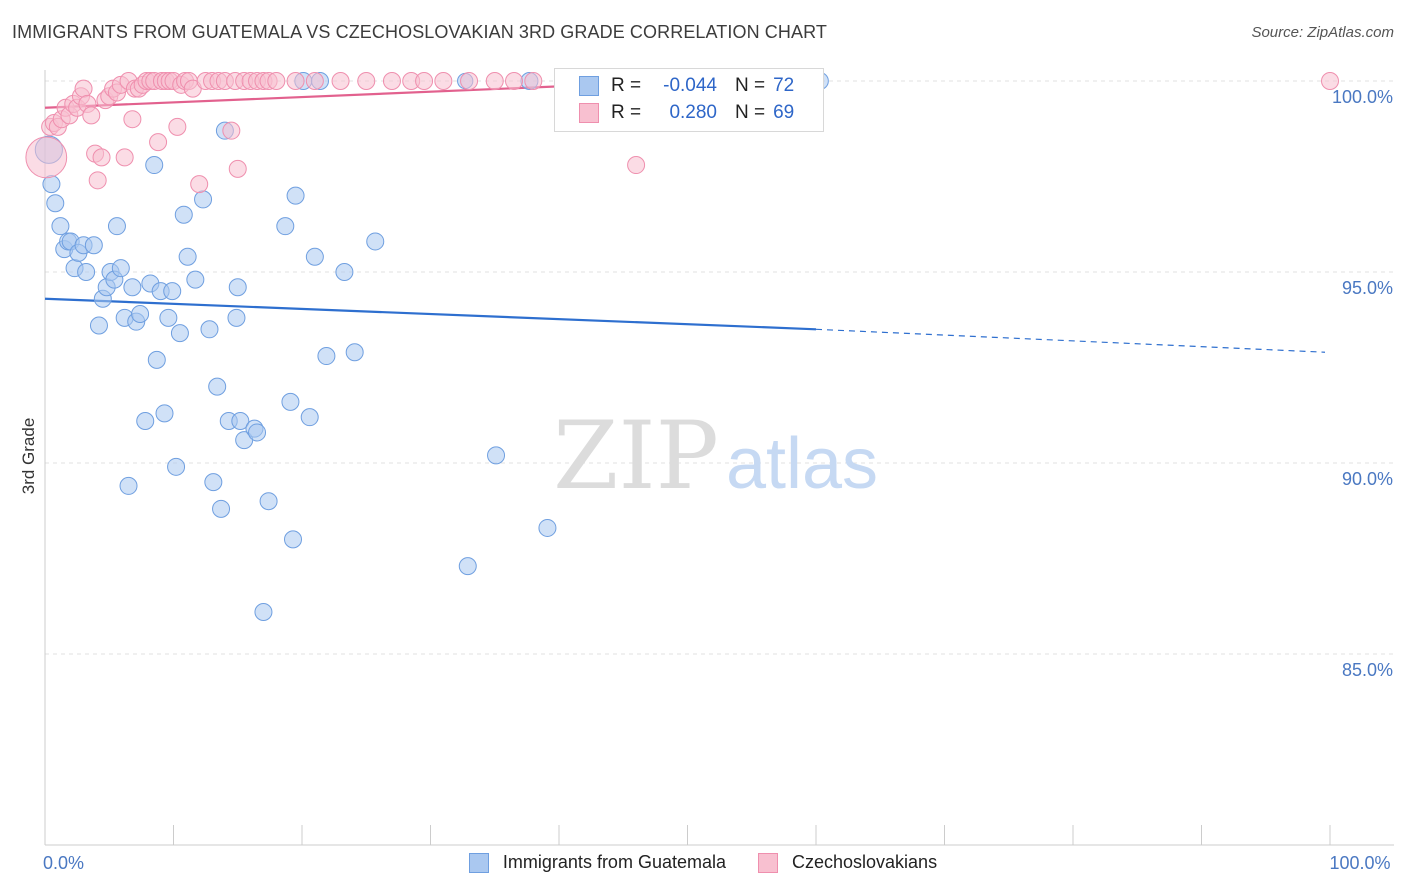 This screenshot has width=1406, height=892. What do you see at coordinates (589, 86) in the screenshot?
I see `legend-swatch-guatemala` at bounding box center [589, 86].